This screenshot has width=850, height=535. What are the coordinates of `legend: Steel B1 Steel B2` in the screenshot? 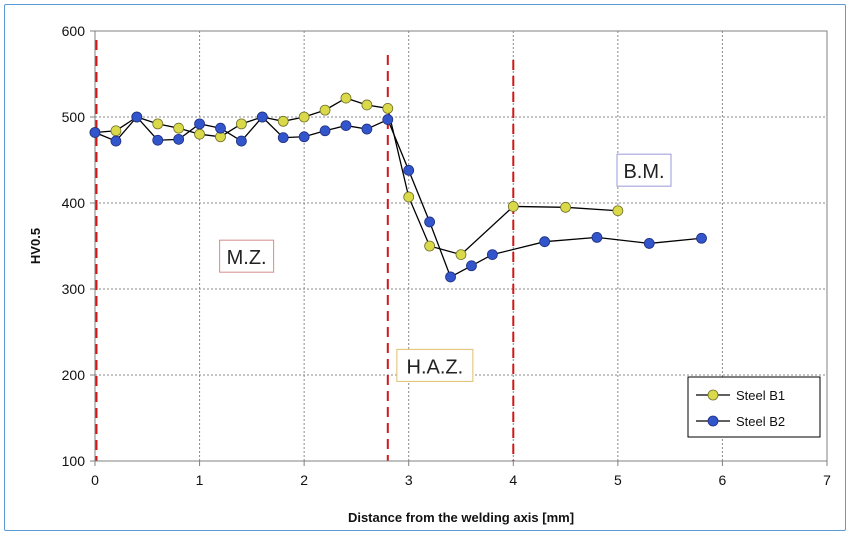 It's located at (754, 407).